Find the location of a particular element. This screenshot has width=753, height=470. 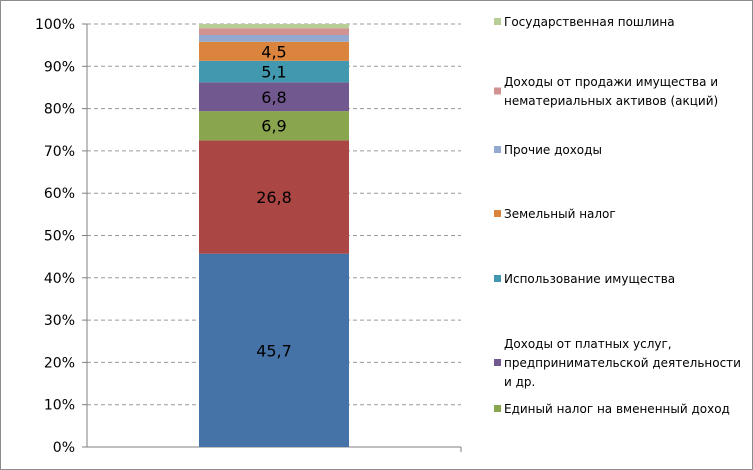

data-label: 6,8 is located at coordinates (273, 97).